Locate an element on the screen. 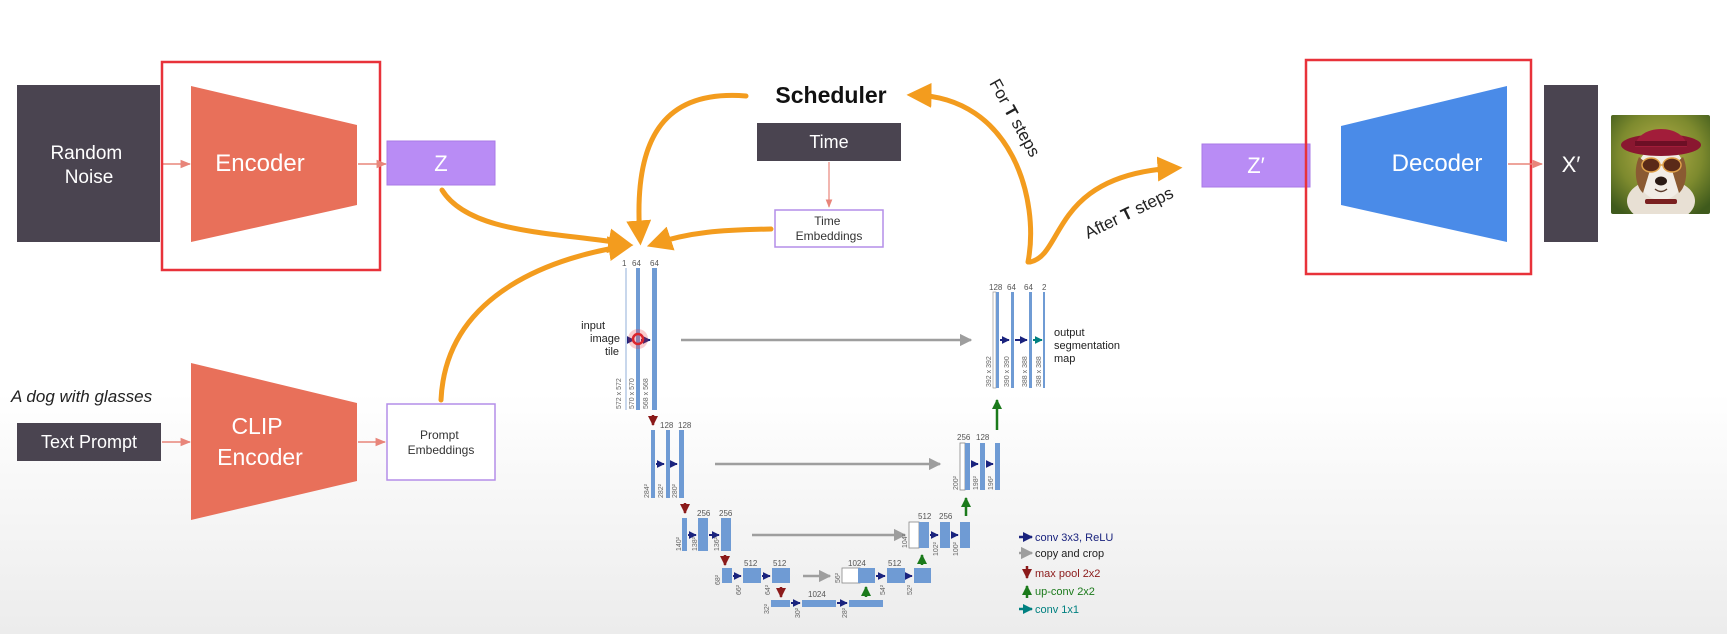 This screenshot has width=1727, height=634. unet-u1-size-labels: 392 x 392 390 x 390 388 x 388 388 x 388 is located at coordinates (1014, 371).